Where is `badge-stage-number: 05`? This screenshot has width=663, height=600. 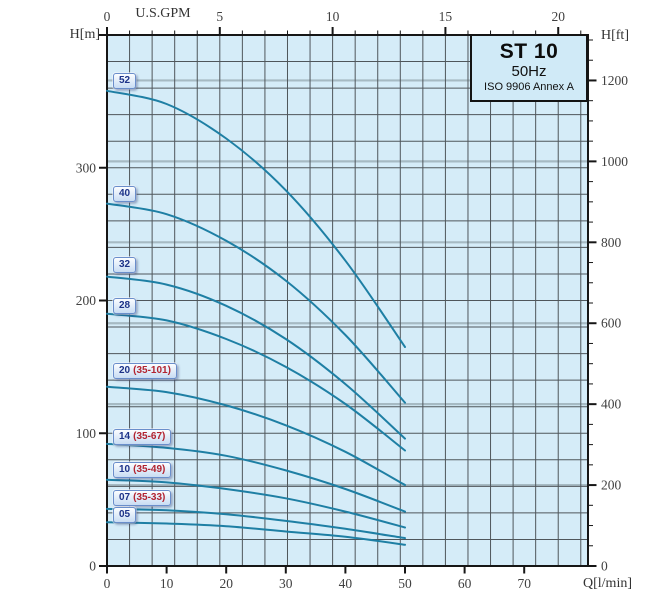 badge-stage-number: 05 is located at coordinates (125, 515).